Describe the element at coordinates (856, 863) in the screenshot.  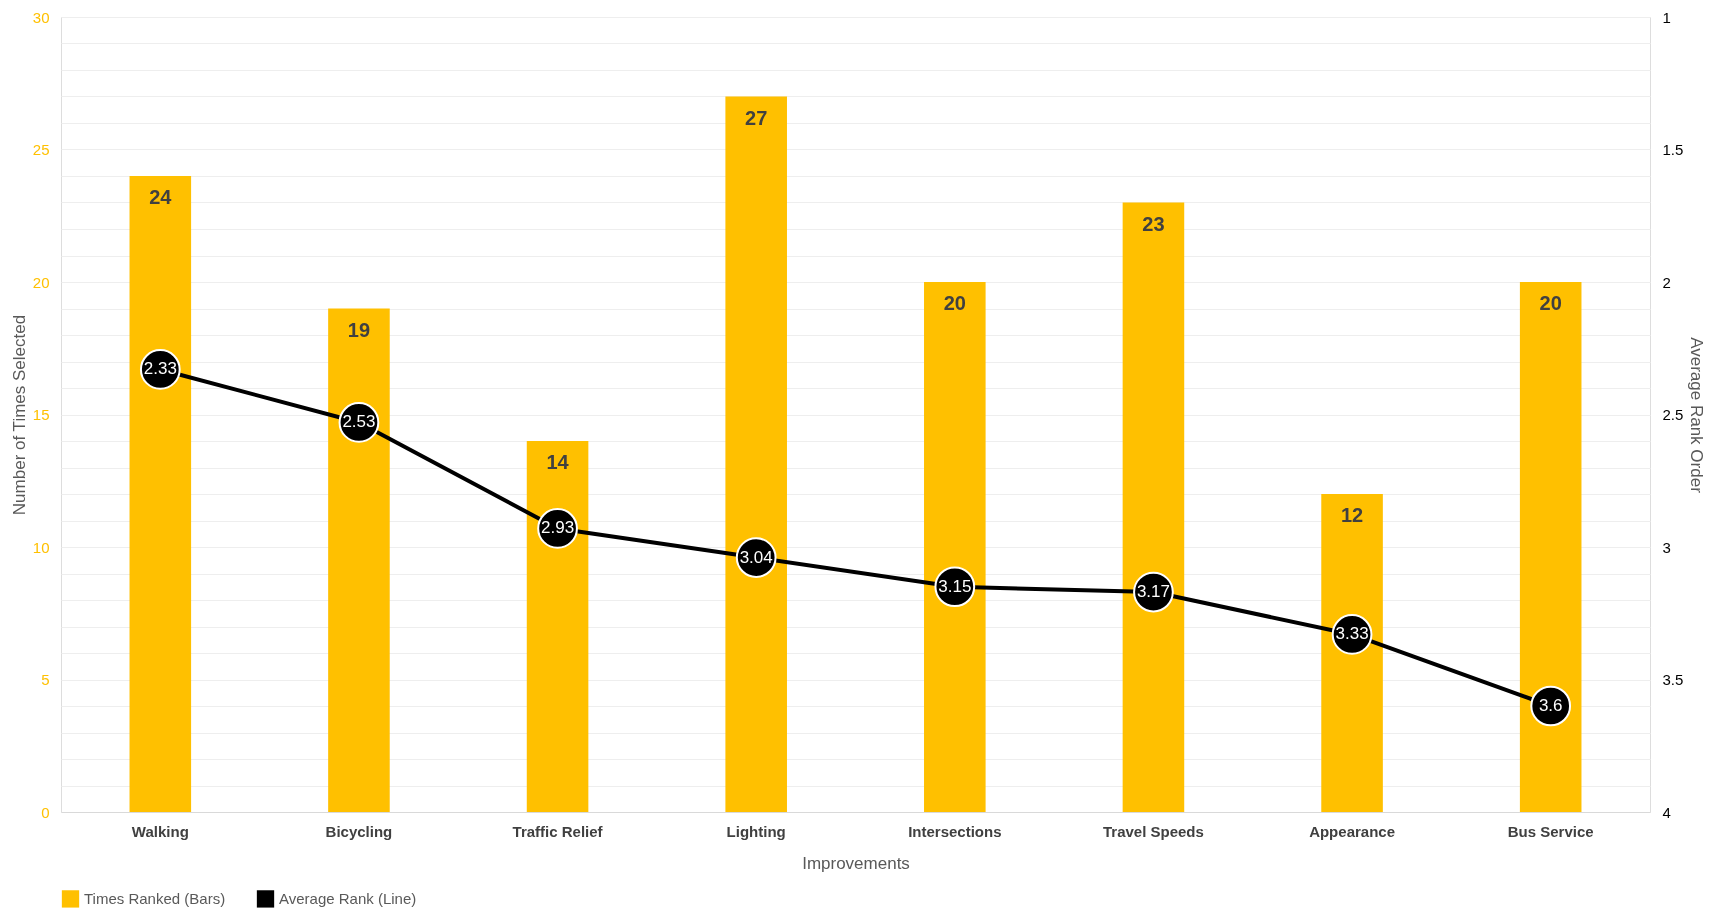
I see `x-axis-title: Improvements` at that location.